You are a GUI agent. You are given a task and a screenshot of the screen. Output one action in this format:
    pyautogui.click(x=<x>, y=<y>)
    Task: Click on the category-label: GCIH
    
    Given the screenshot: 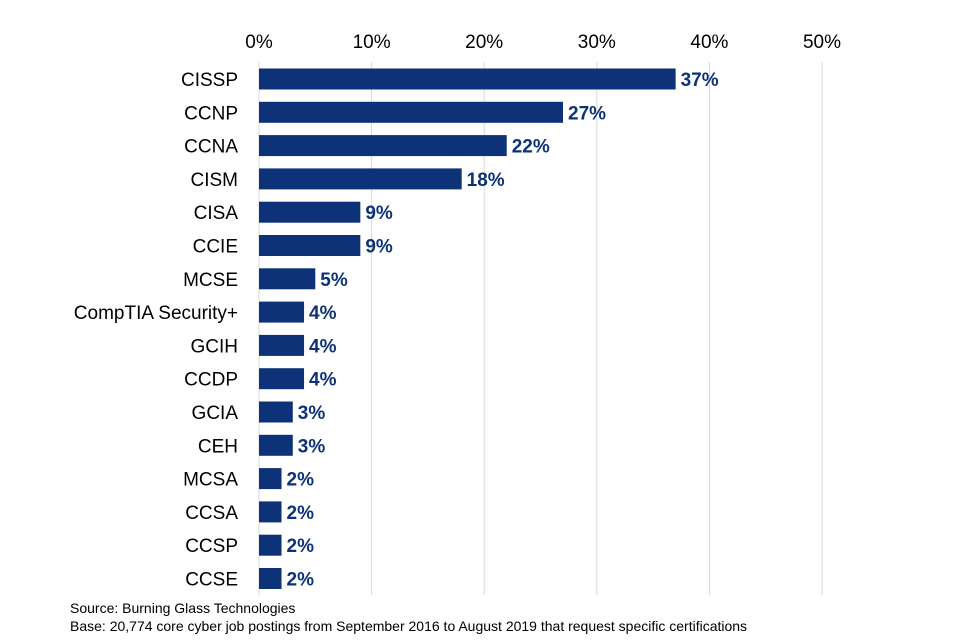 What is the action you would take?
    pyautogui.click(x=215, y=346)
    